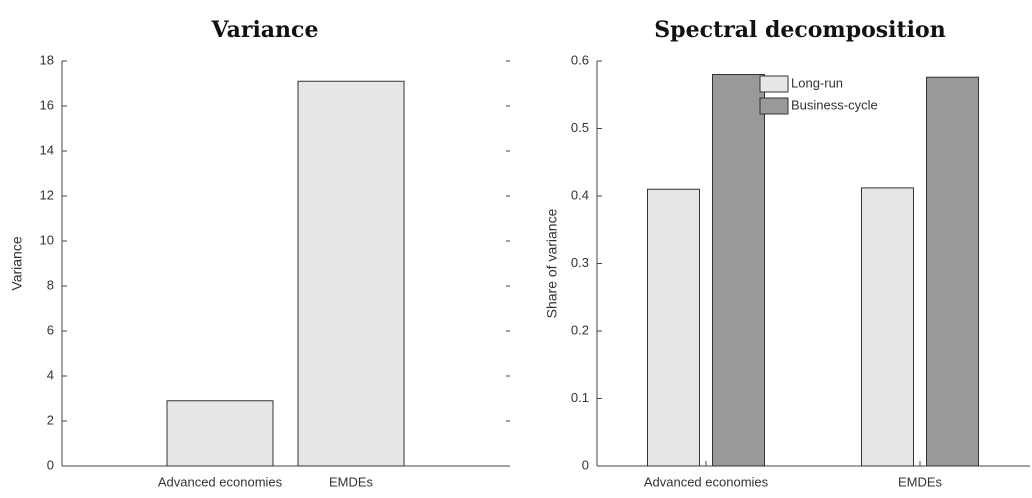 The height and width of the screenshot is (498, 1032). Describe the element at coordinates (580, 59) in the screenshot. I see `y-tick-label: 0.6` at that location.